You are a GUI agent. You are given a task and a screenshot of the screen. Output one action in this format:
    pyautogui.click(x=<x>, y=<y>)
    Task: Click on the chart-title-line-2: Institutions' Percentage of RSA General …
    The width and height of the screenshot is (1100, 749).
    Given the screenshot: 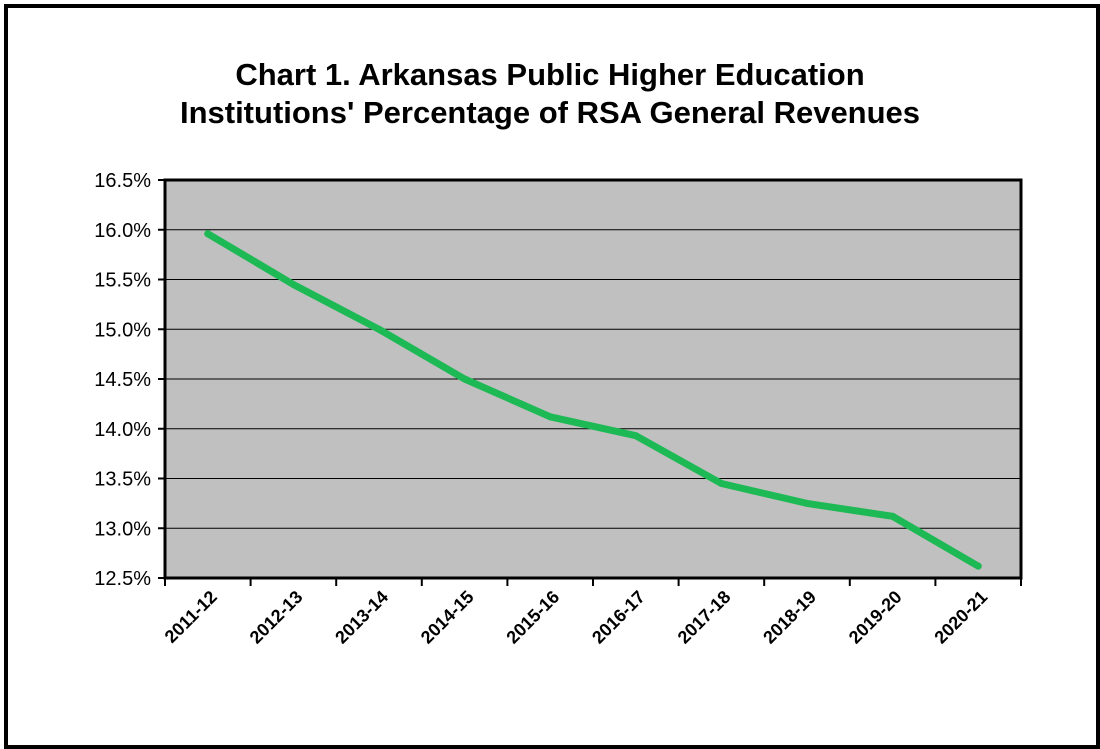 What is the action you would take?
    pyautogui.click(x=550, y=112)
    